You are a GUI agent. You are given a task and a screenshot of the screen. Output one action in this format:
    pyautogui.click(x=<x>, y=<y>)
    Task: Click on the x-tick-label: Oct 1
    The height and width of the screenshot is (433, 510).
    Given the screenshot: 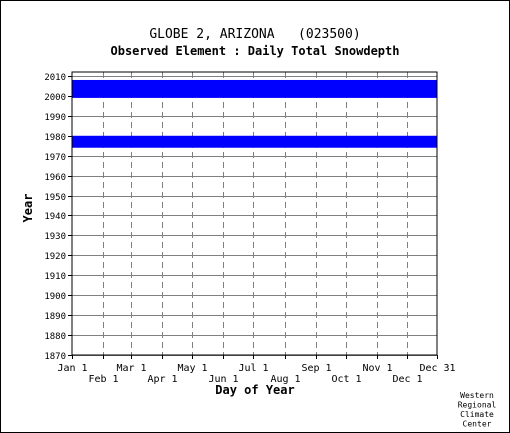 What is the action you would take?
    pyautogui.click(x=346, y=379)
    